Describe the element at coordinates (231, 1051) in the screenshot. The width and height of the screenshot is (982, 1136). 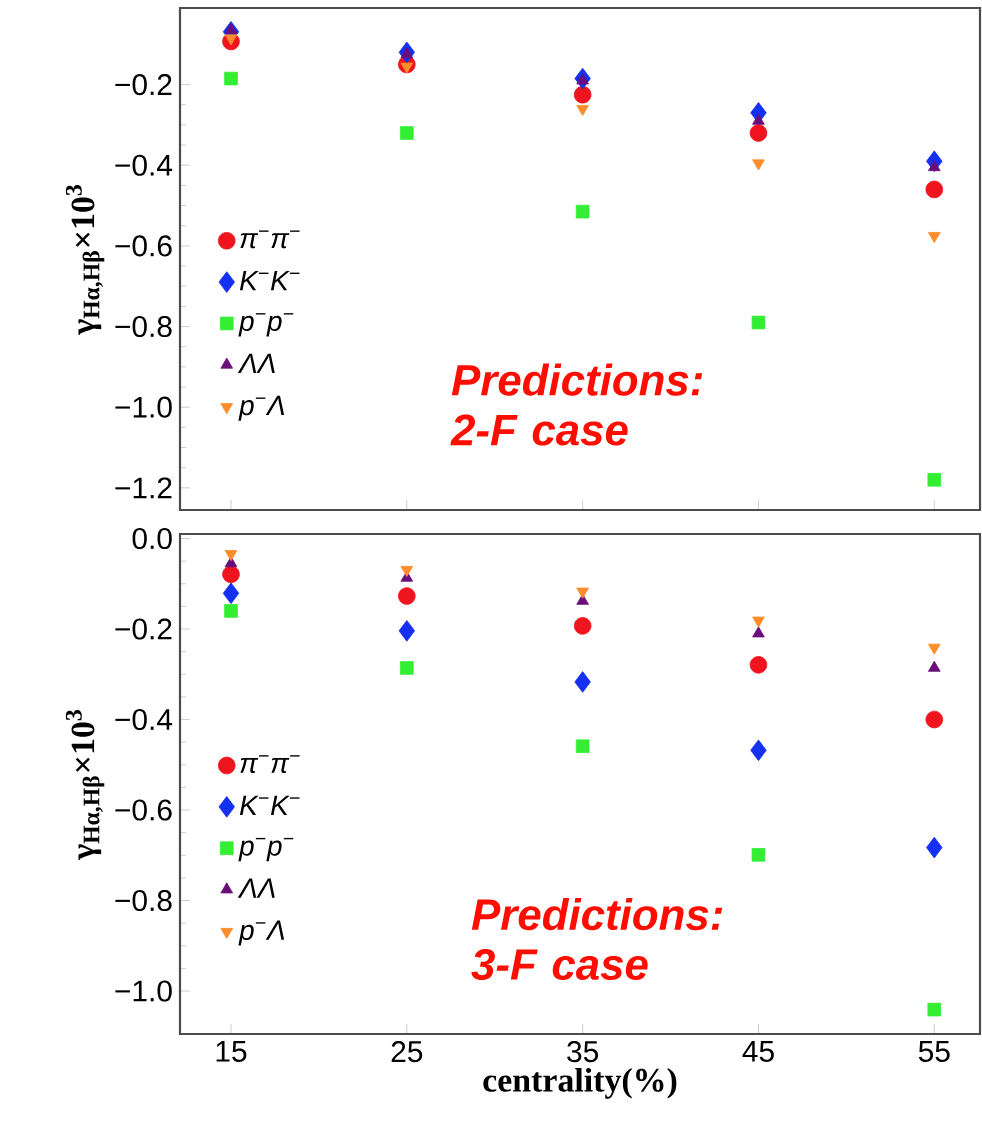
I see `x-tick-label: 15` at that location.